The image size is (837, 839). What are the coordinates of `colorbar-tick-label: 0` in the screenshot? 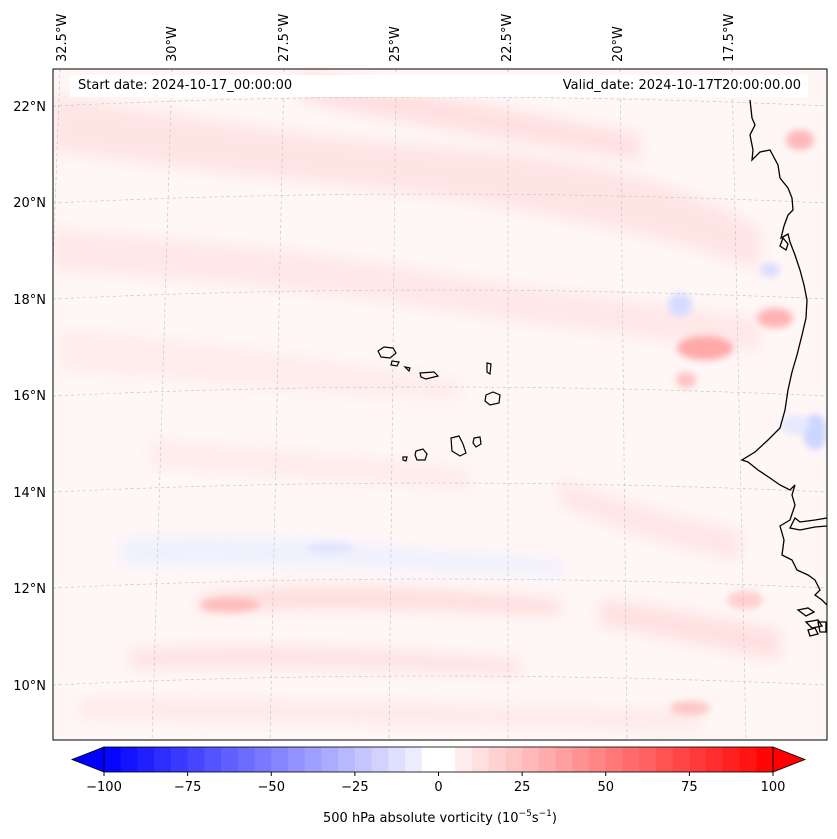 It's located at (438, 787).